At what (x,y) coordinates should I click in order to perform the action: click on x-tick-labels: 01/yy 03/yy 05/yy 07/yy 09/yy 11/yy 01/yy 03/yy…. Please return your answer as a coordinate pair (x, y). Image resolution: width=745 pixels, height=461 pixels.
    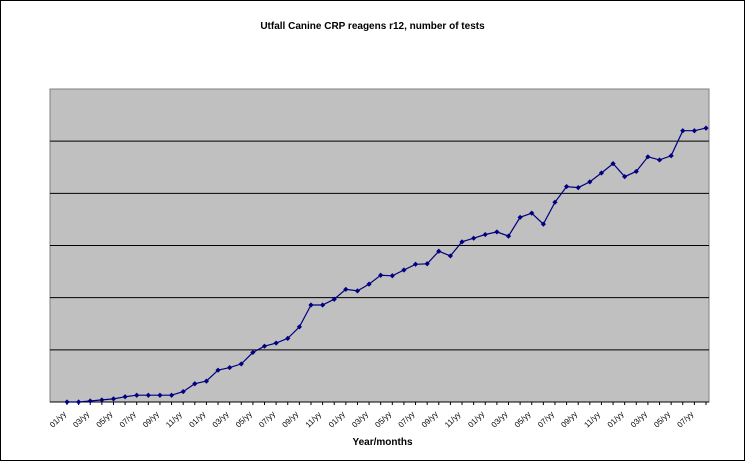
    Looking at the image, I should click on (371, 420).